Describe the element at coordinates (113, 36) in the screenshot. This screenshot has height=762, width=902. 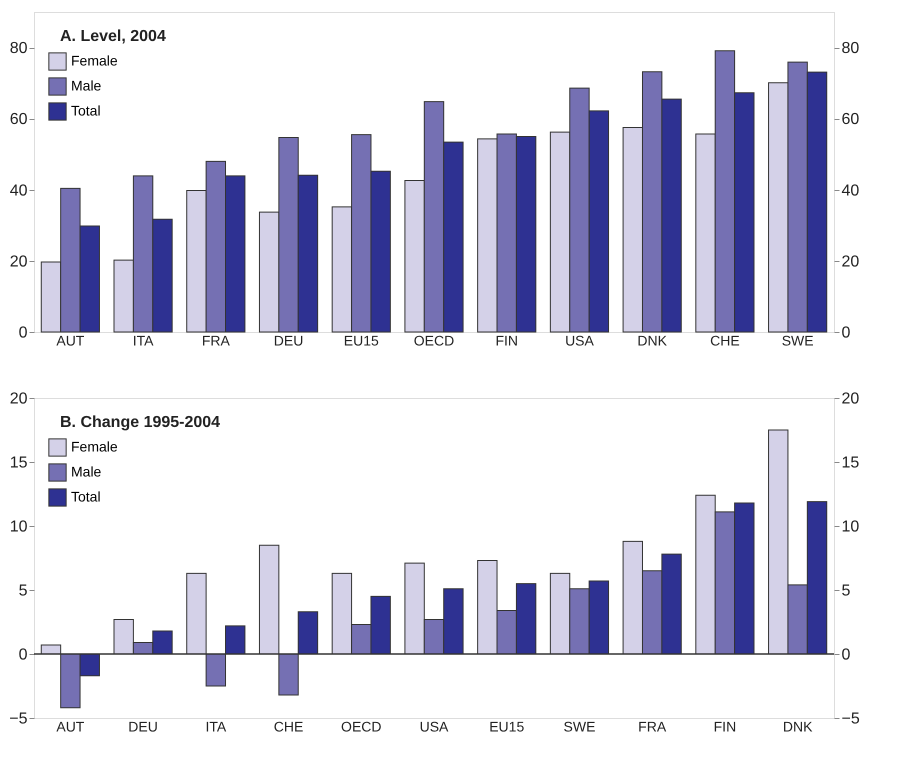
I see `text: A. Level, 2004` at that location.